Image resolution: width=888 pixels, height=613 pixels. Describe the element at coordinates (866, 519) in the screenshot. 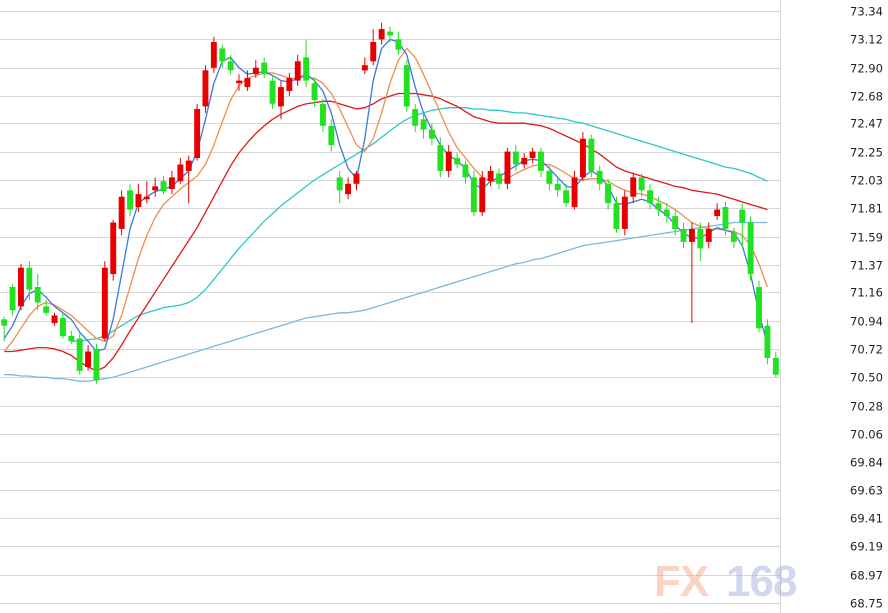

I see `y-tick-label: 69.41` at that location.